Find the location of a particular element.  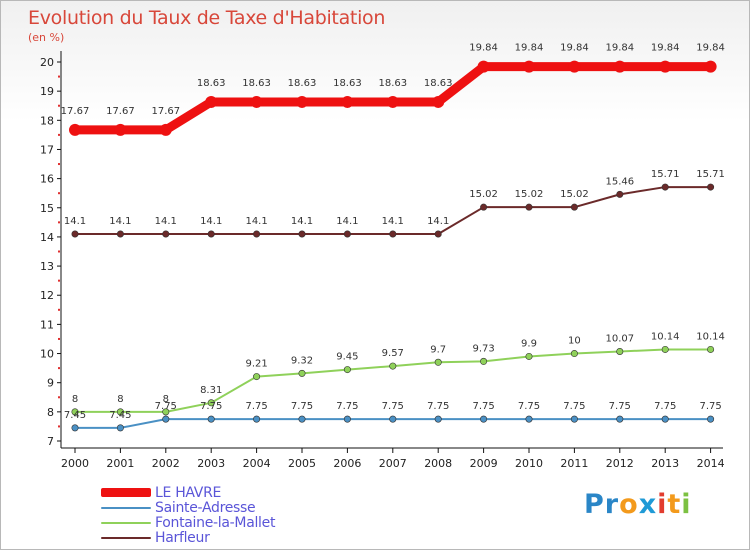

x-tick-label: 2014 is located at coordinates (711, 463).